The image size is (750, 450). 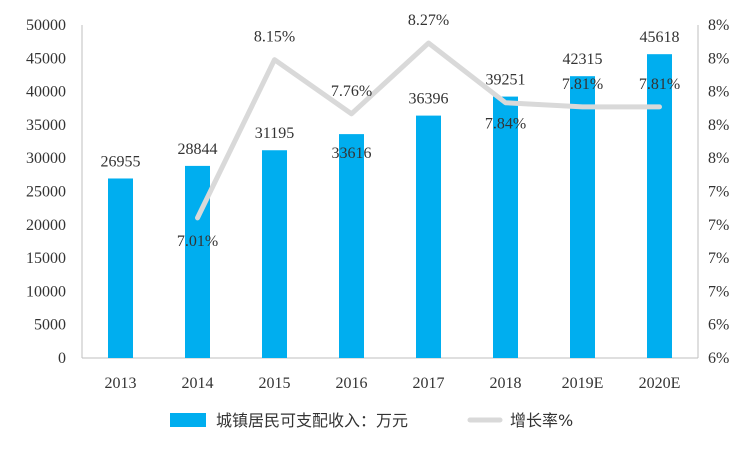 I want to click on bar-value-label: 28844, so click(x=198, y=149).